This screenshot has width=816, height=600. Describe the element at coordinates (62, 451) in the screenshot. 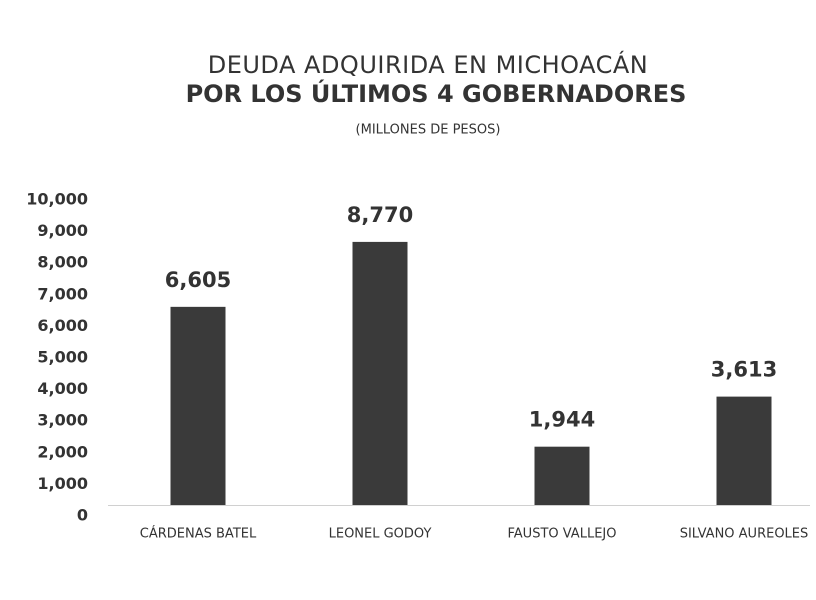

I see `y-tick-label: 2,000` at that location.